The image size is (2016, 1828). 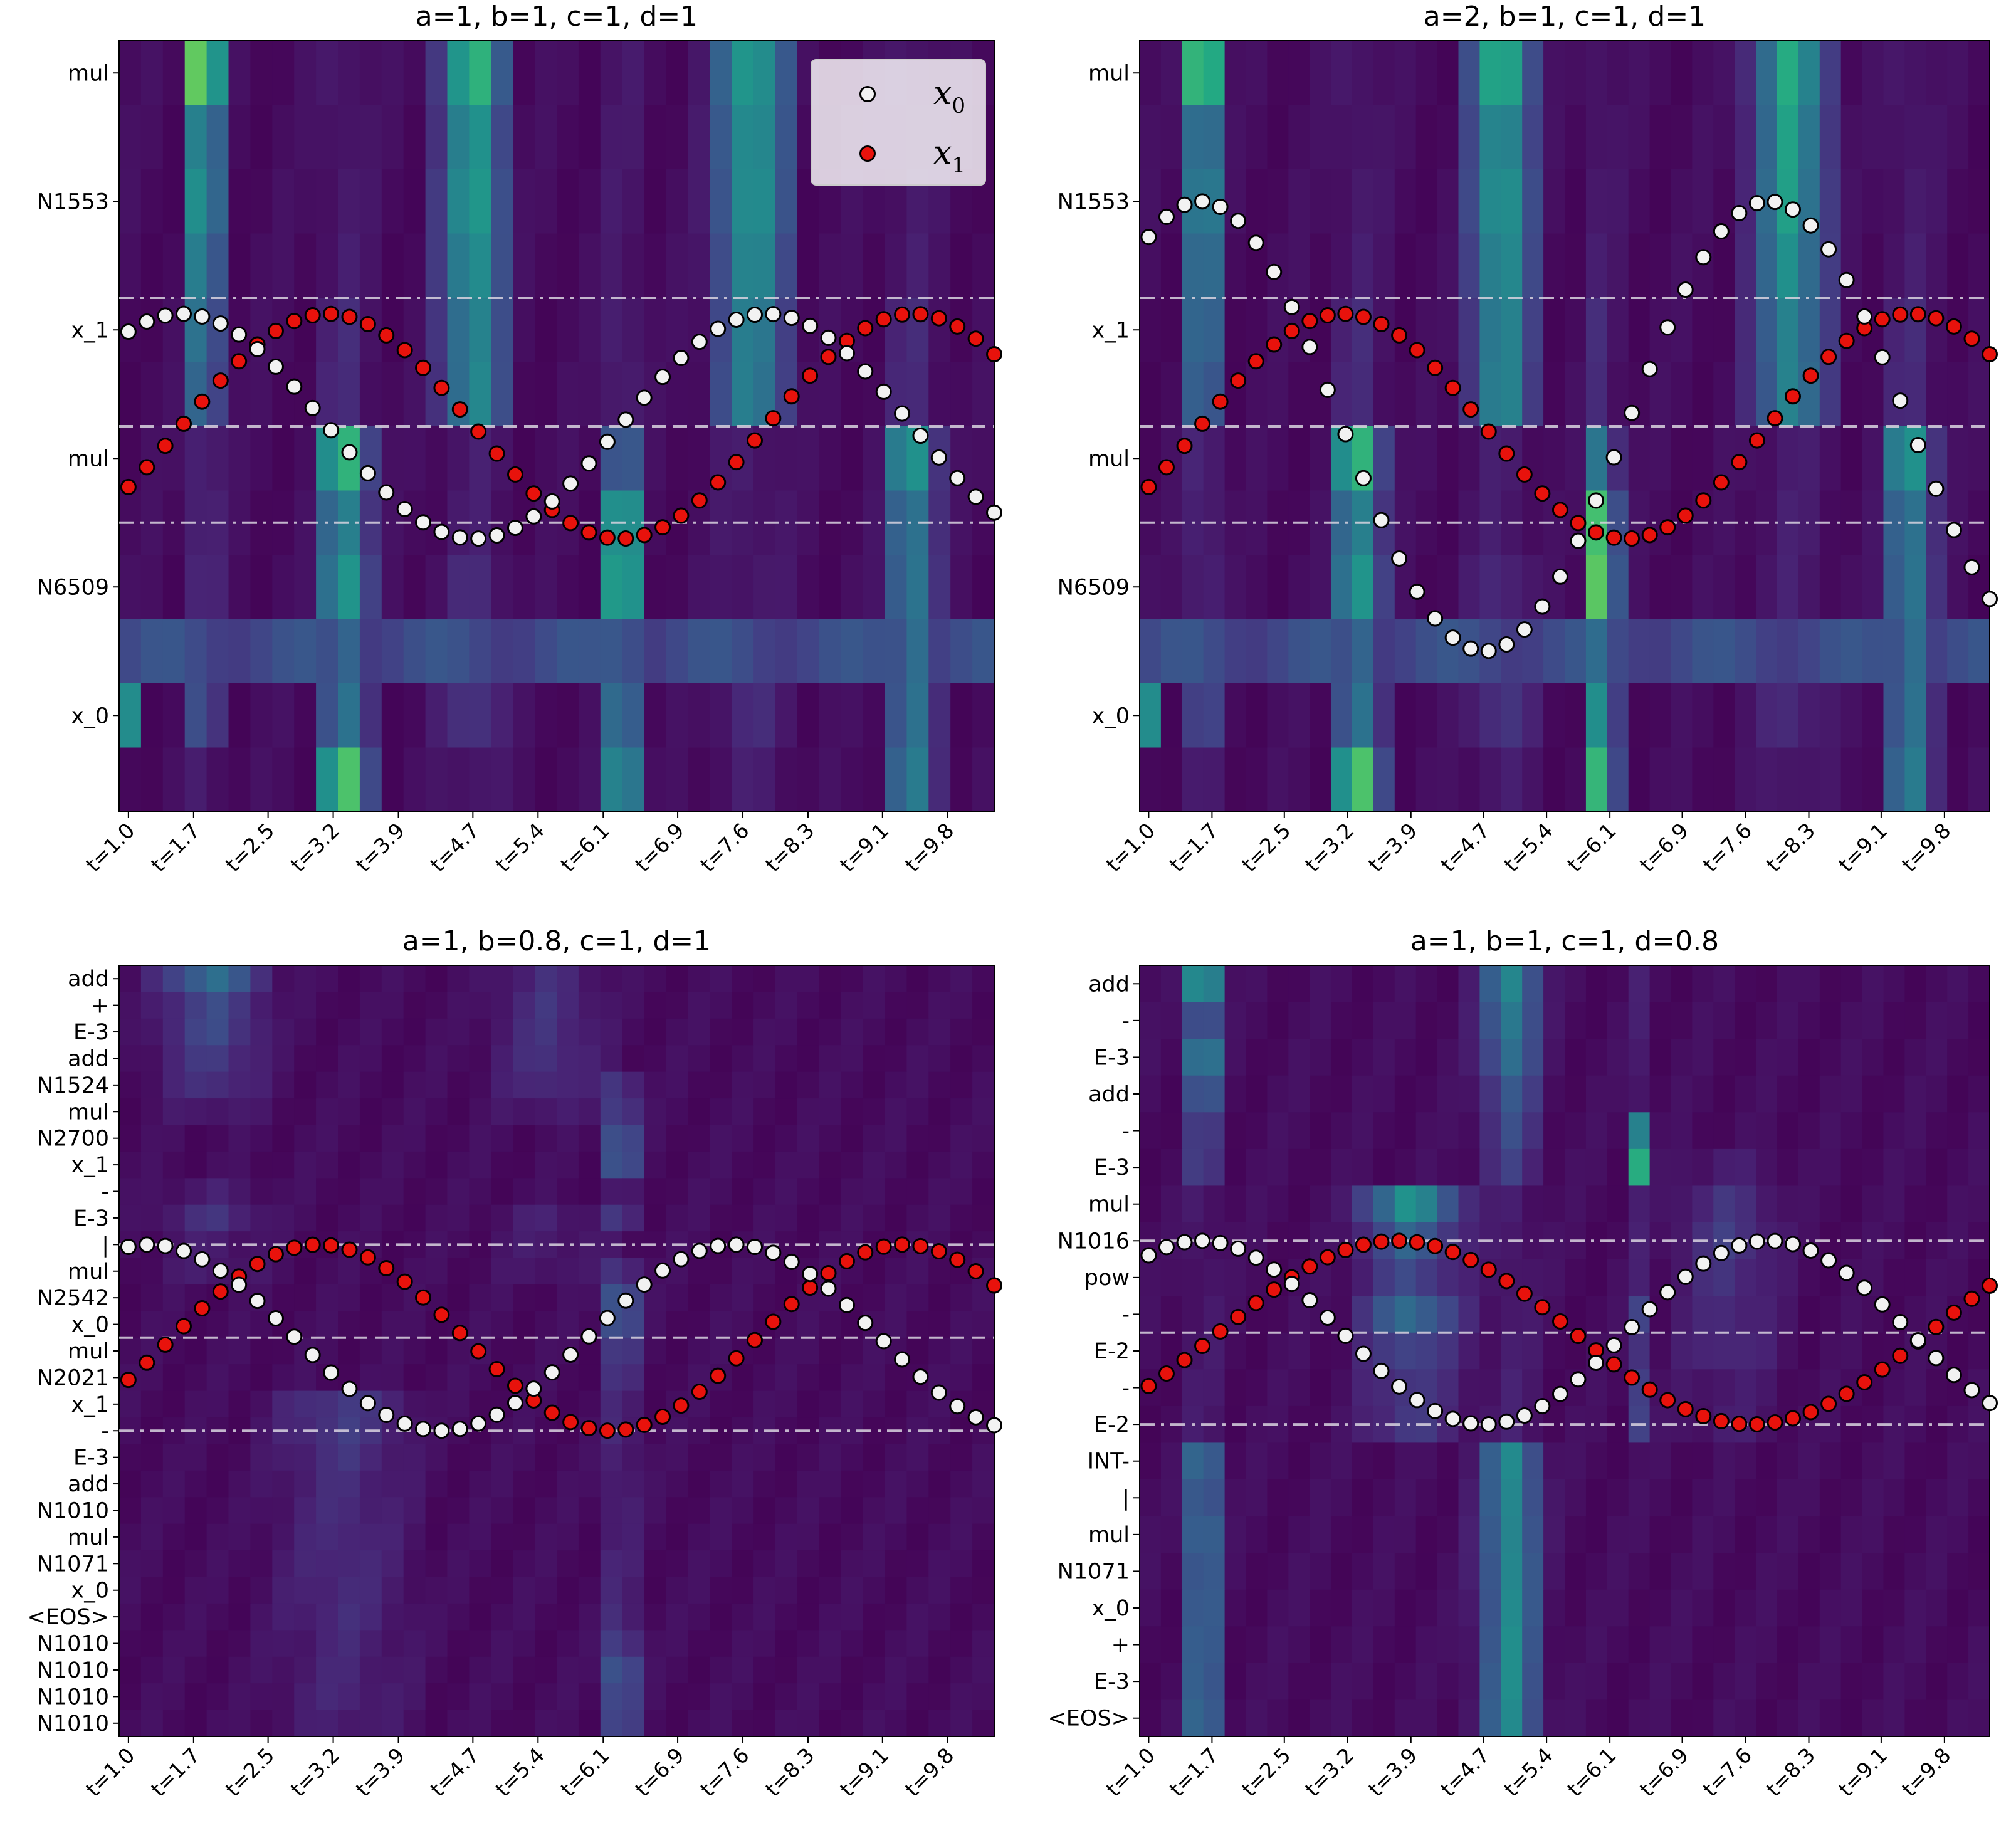 What do you see at coordinates (1112, 1681) in the screenshot?
I see `y-tick-label: E-3` at bounding box center [1112, 1681].